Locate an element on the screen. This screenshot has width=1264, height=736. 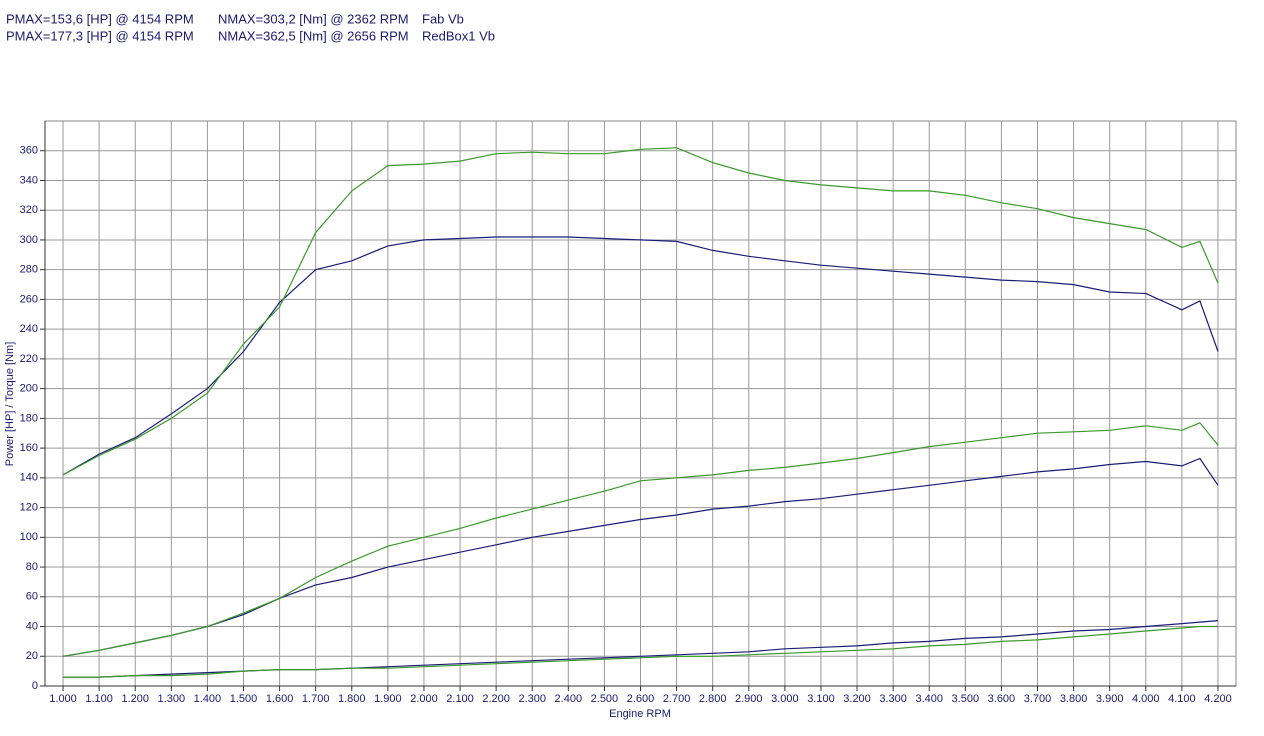
y-tick-label: 320 is located at coordinates (29, 210).